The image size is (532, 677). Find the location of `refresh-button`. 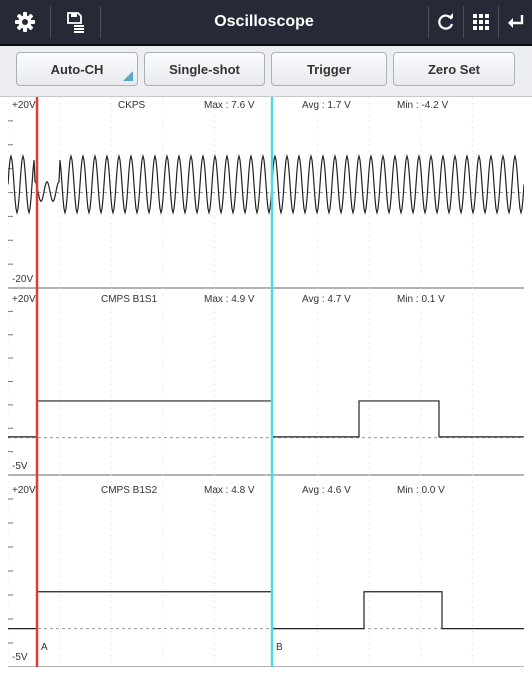

refresh-button is located at coordinates (446, 22).